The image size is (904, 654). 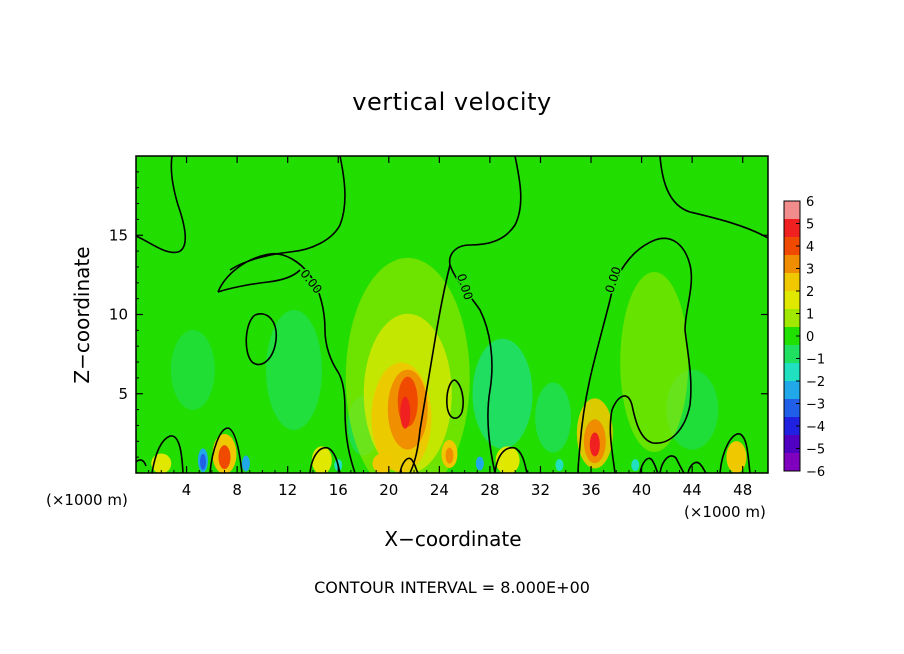 I want to click on x-tick-label: 44, so click(x=692, y=490).